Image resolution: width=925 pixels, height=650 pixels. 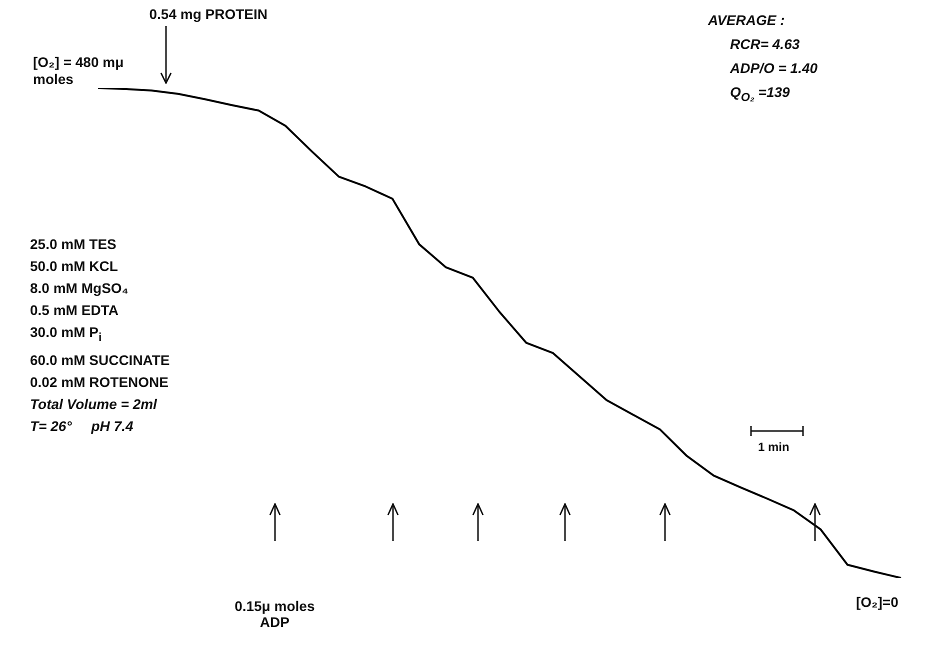 What do you see at coordinates (774, 68) in the screenshot?
I see `text: ADP/O = 1.40` at bounding box center [774, 68].